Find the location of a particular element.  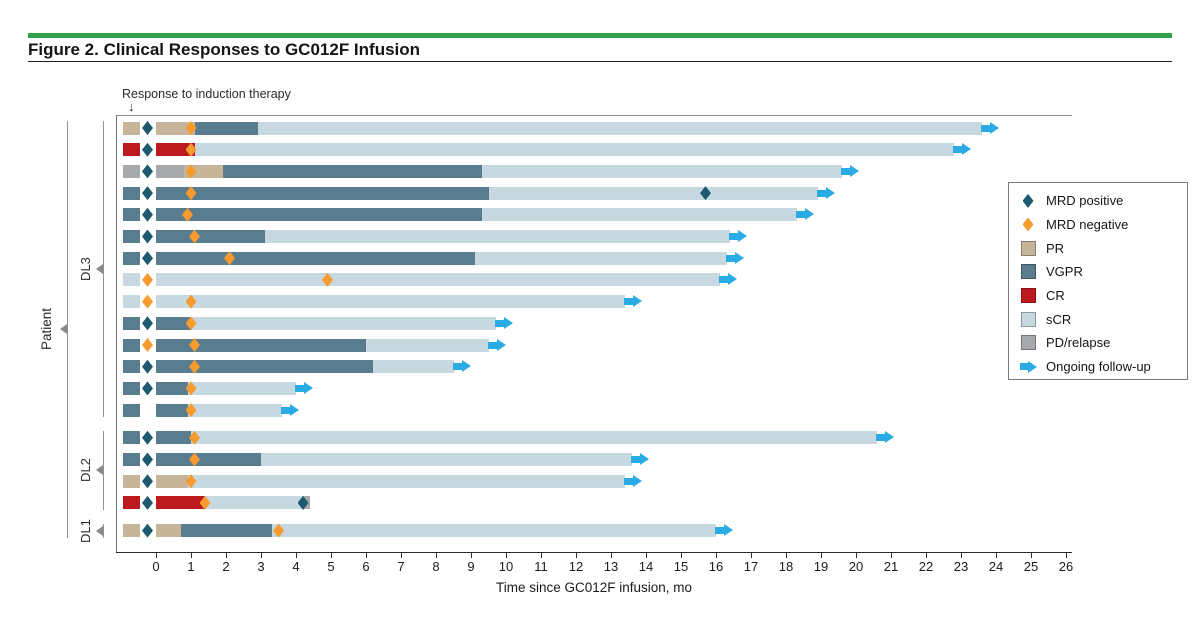

legend-item: VGPR is located at coordinates (1103, 272).